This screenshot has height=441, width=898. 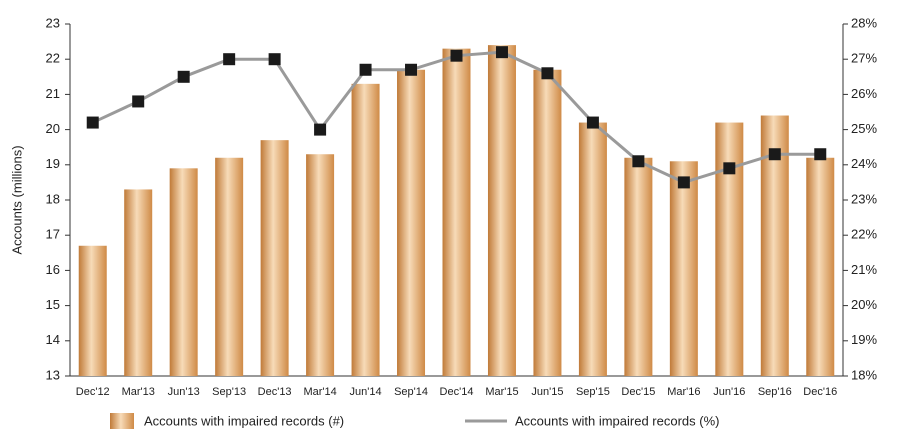 What do you see at coordinates (53, 198) in the screenshot?
I see `y-tick-label: 18` at bounding box center [53, 198].